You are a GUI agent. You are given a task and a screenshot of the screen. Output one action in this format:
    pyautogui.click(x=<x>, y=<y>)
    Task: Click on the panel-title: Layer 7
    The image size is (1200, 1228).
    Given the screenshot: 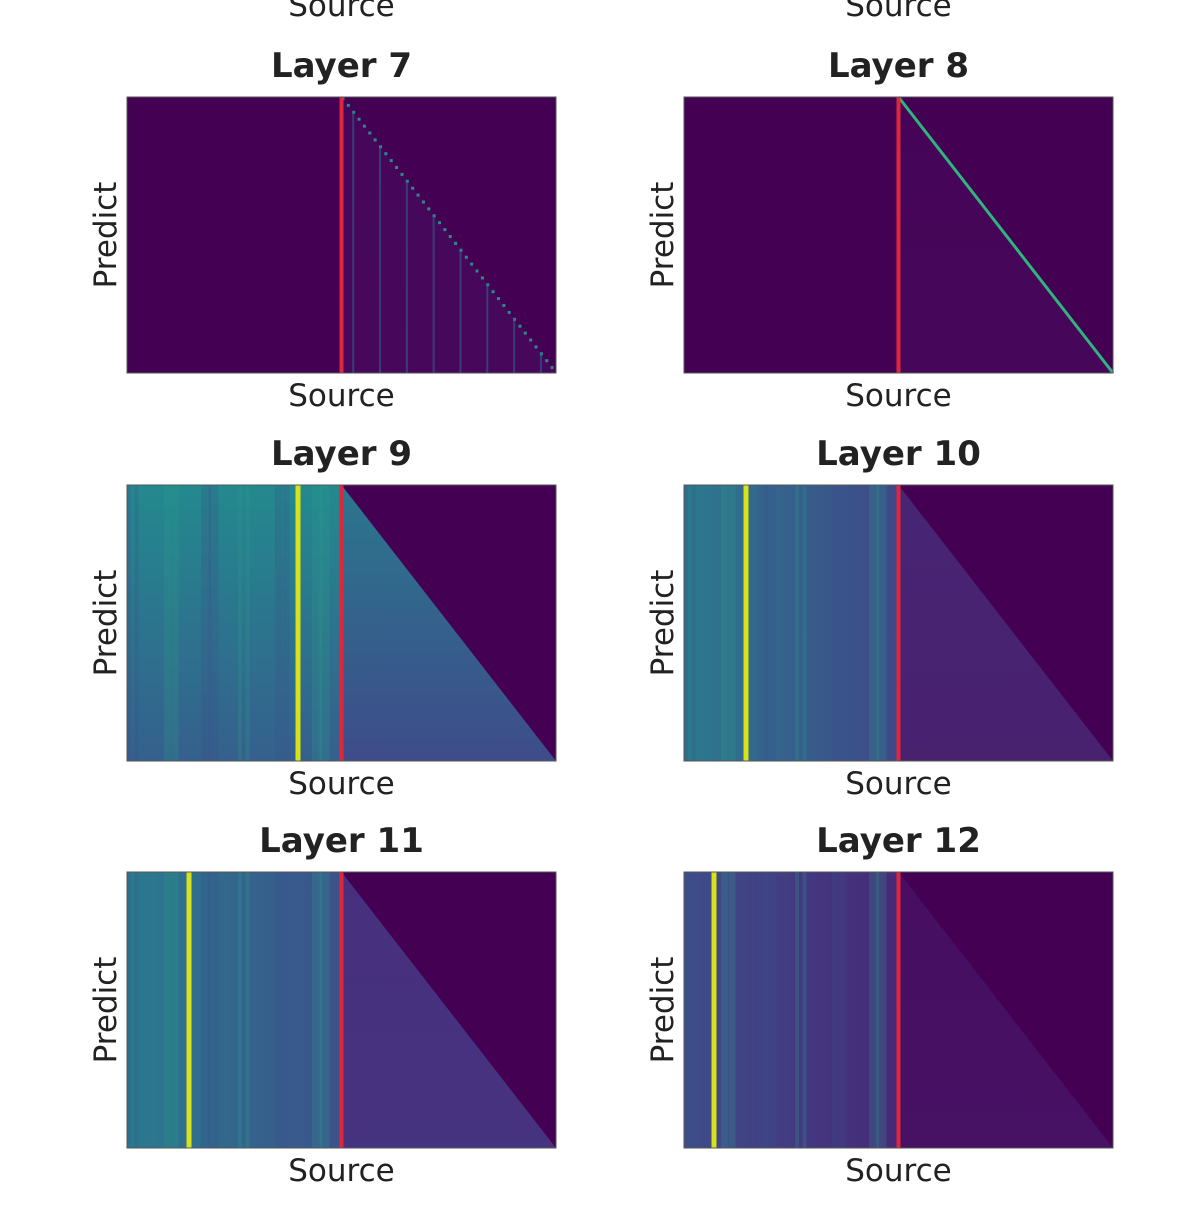 What is the action you would take?
    pyautogui.click(x=341, y=66)
    